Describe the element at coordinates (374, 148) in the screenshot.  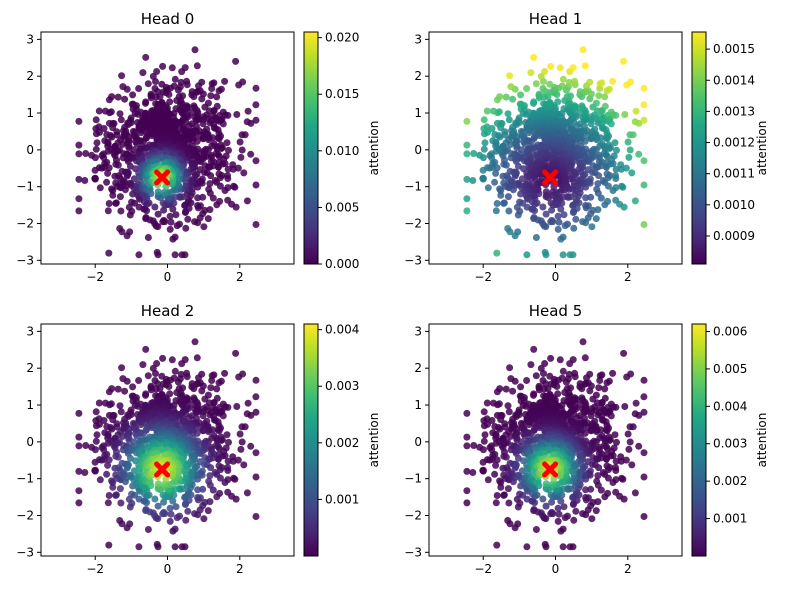
I see `colorbar-label: attention` at that location.